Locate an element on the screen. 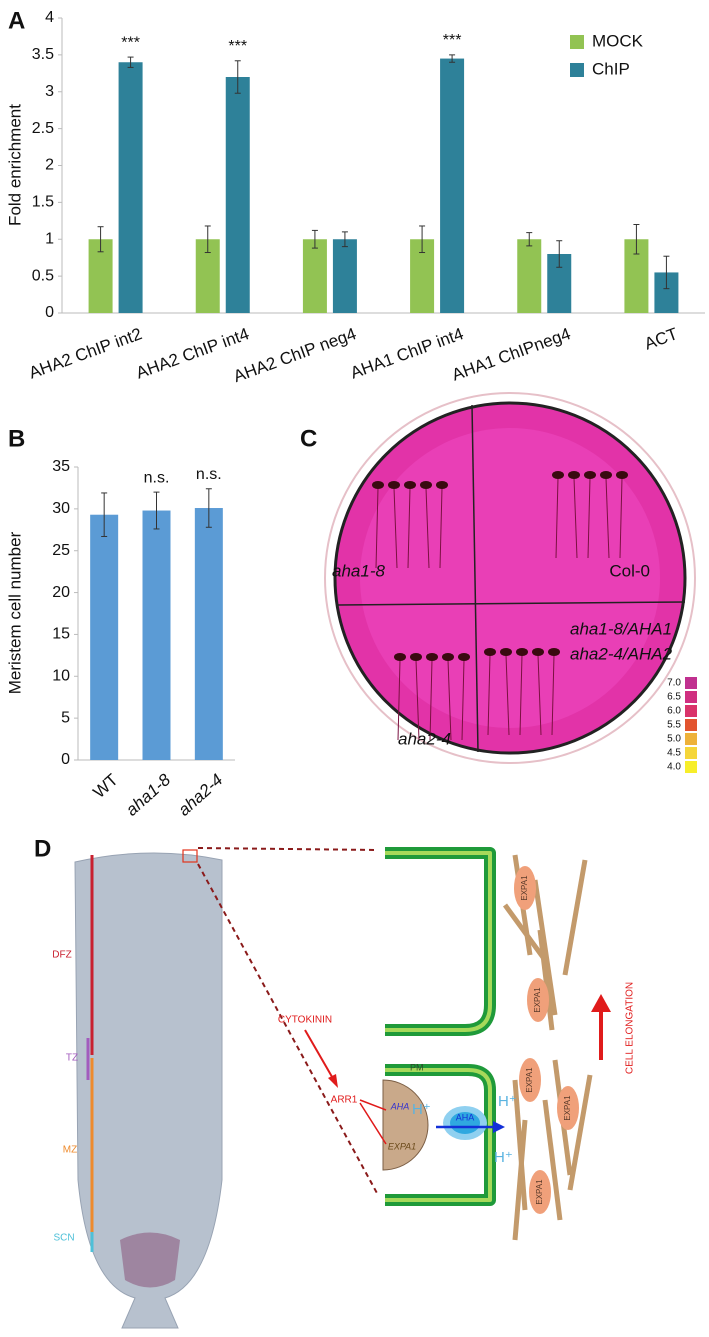 The width and height of the screenshot is (709, 1337). zone-label: SCN is located at coordinates (63, 1238).